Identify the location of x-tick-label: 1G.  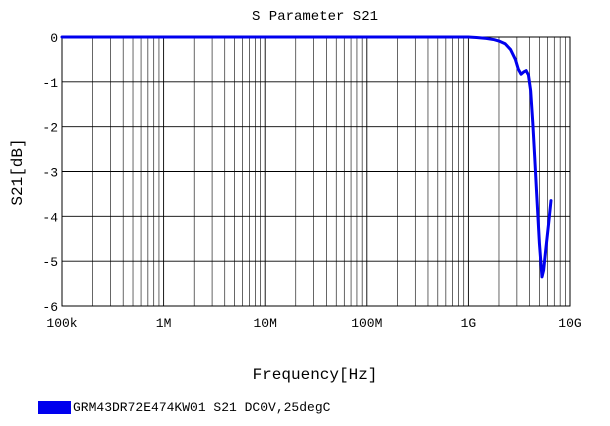
(469, 323).